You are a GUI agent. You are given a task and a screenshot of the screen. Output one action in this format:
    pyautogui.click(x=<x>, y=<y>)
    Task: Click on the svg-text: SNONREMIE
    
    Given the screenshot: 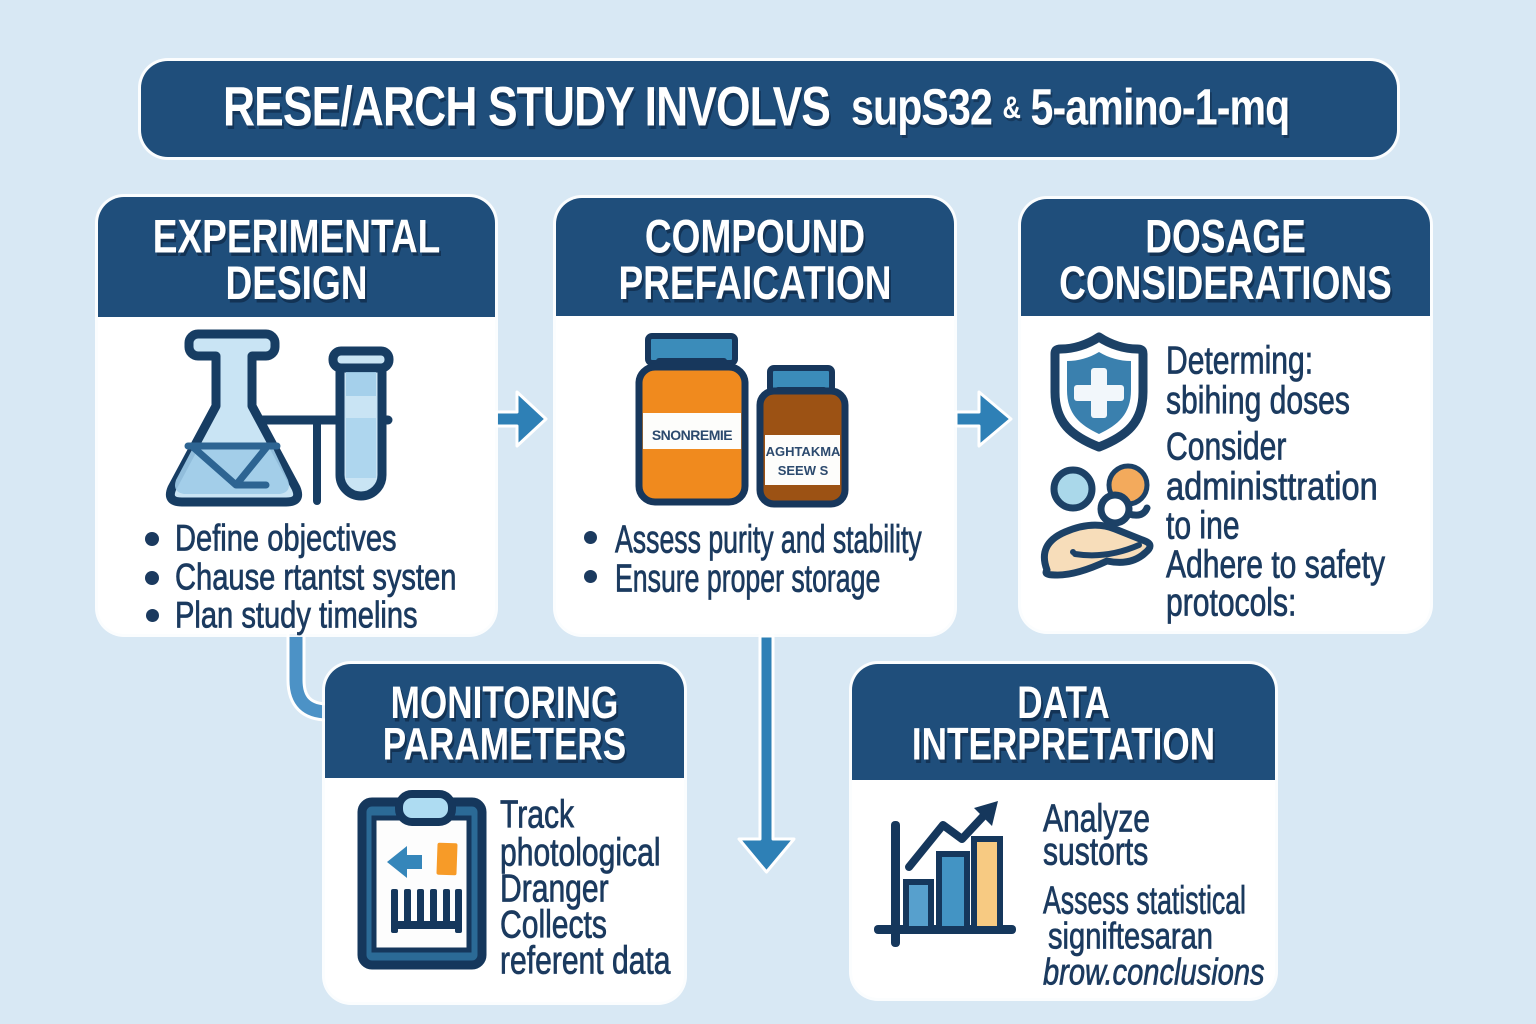 What is the action you would take?
    pyautogui.click(x=692, y=435)
    